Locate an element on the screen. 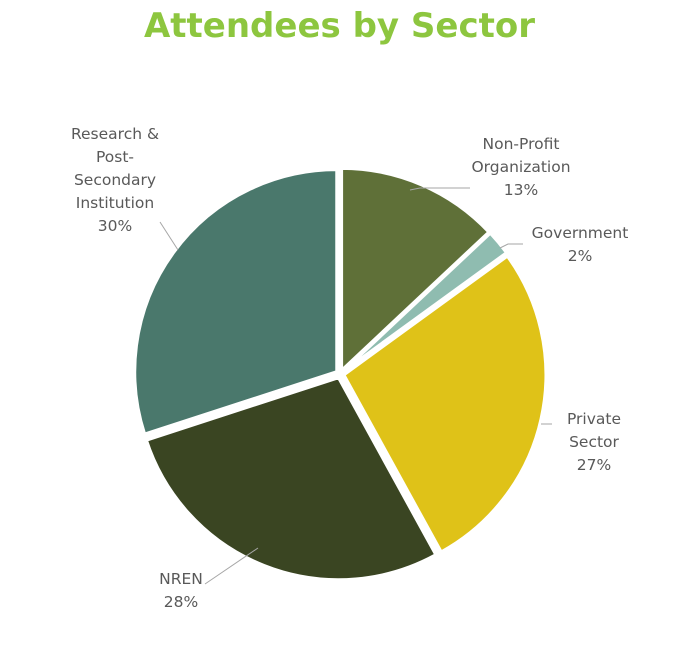 The height and width of the screenshot is (662, 679). slice-label: Research & Post- Secondary Institution 30% is located at coordinates (115, 180).